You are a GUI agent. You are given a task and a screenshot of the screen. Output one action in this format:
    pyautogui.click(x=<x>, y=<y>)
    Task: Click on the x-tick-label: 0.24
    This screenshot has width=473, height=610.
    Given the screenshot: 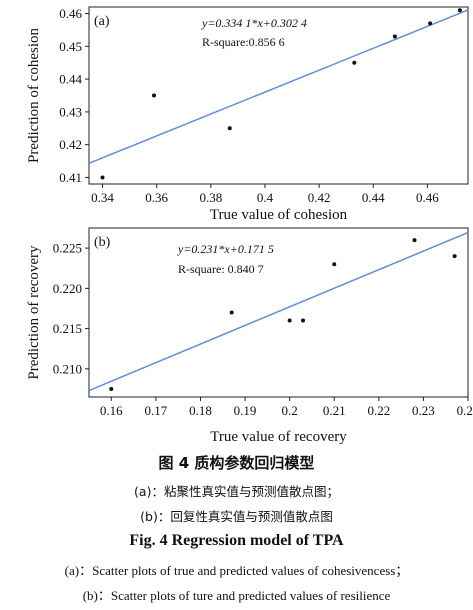 What is the action you would take?
    pyautogui.click(x=465, y=410)
    